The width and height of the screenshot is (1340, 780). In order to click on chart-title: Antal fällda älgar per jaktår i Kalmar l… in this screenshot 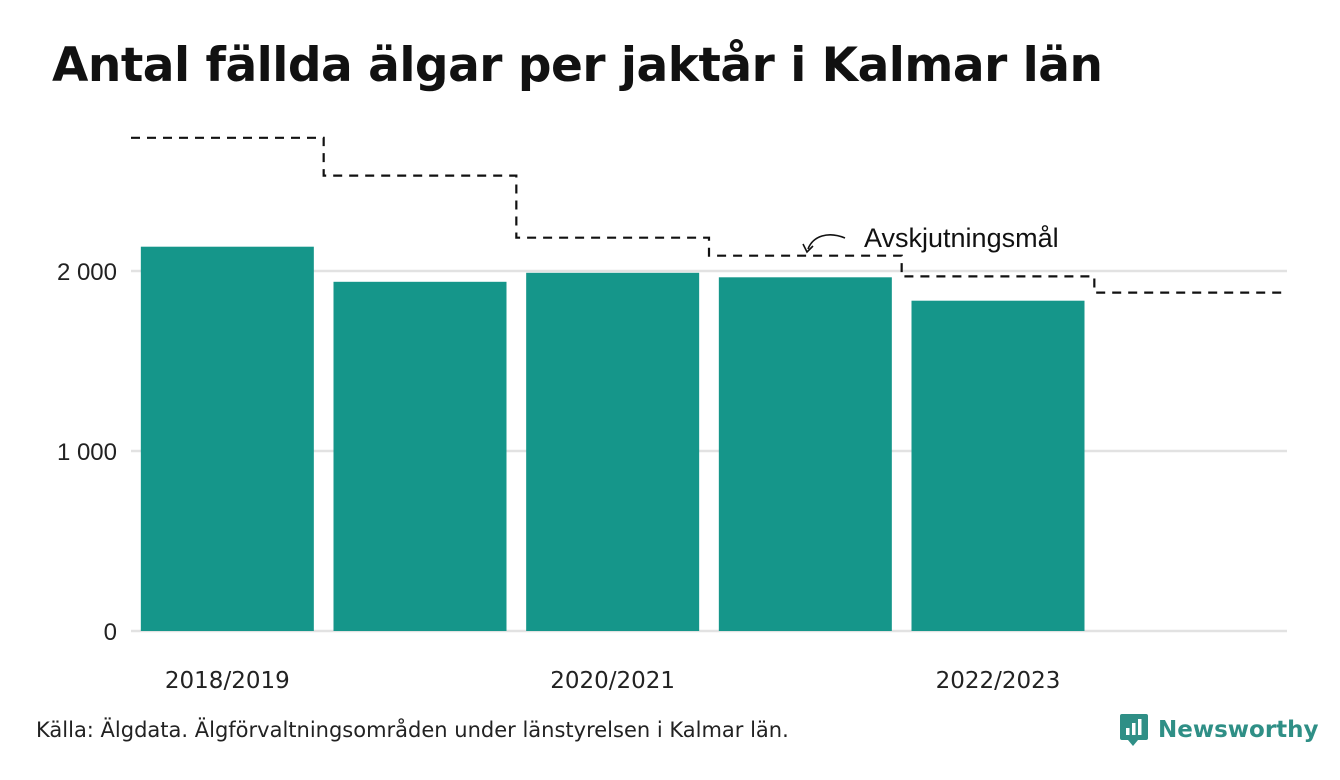, I will do `click(577, 65)`.